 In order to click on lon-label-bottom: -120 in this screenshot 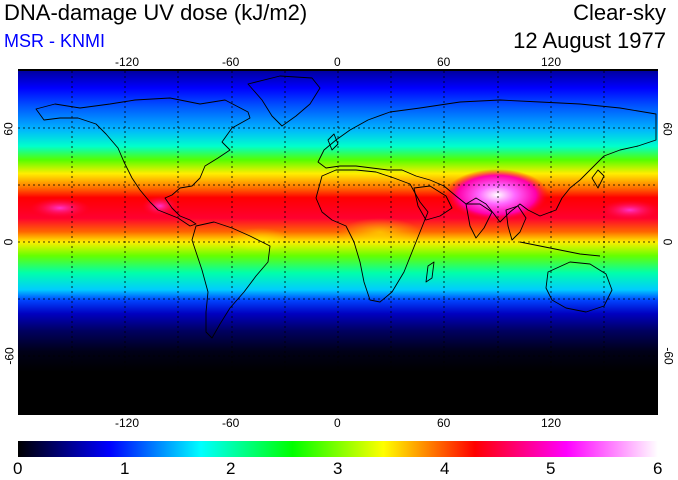, I will do `click(127, 423)`.